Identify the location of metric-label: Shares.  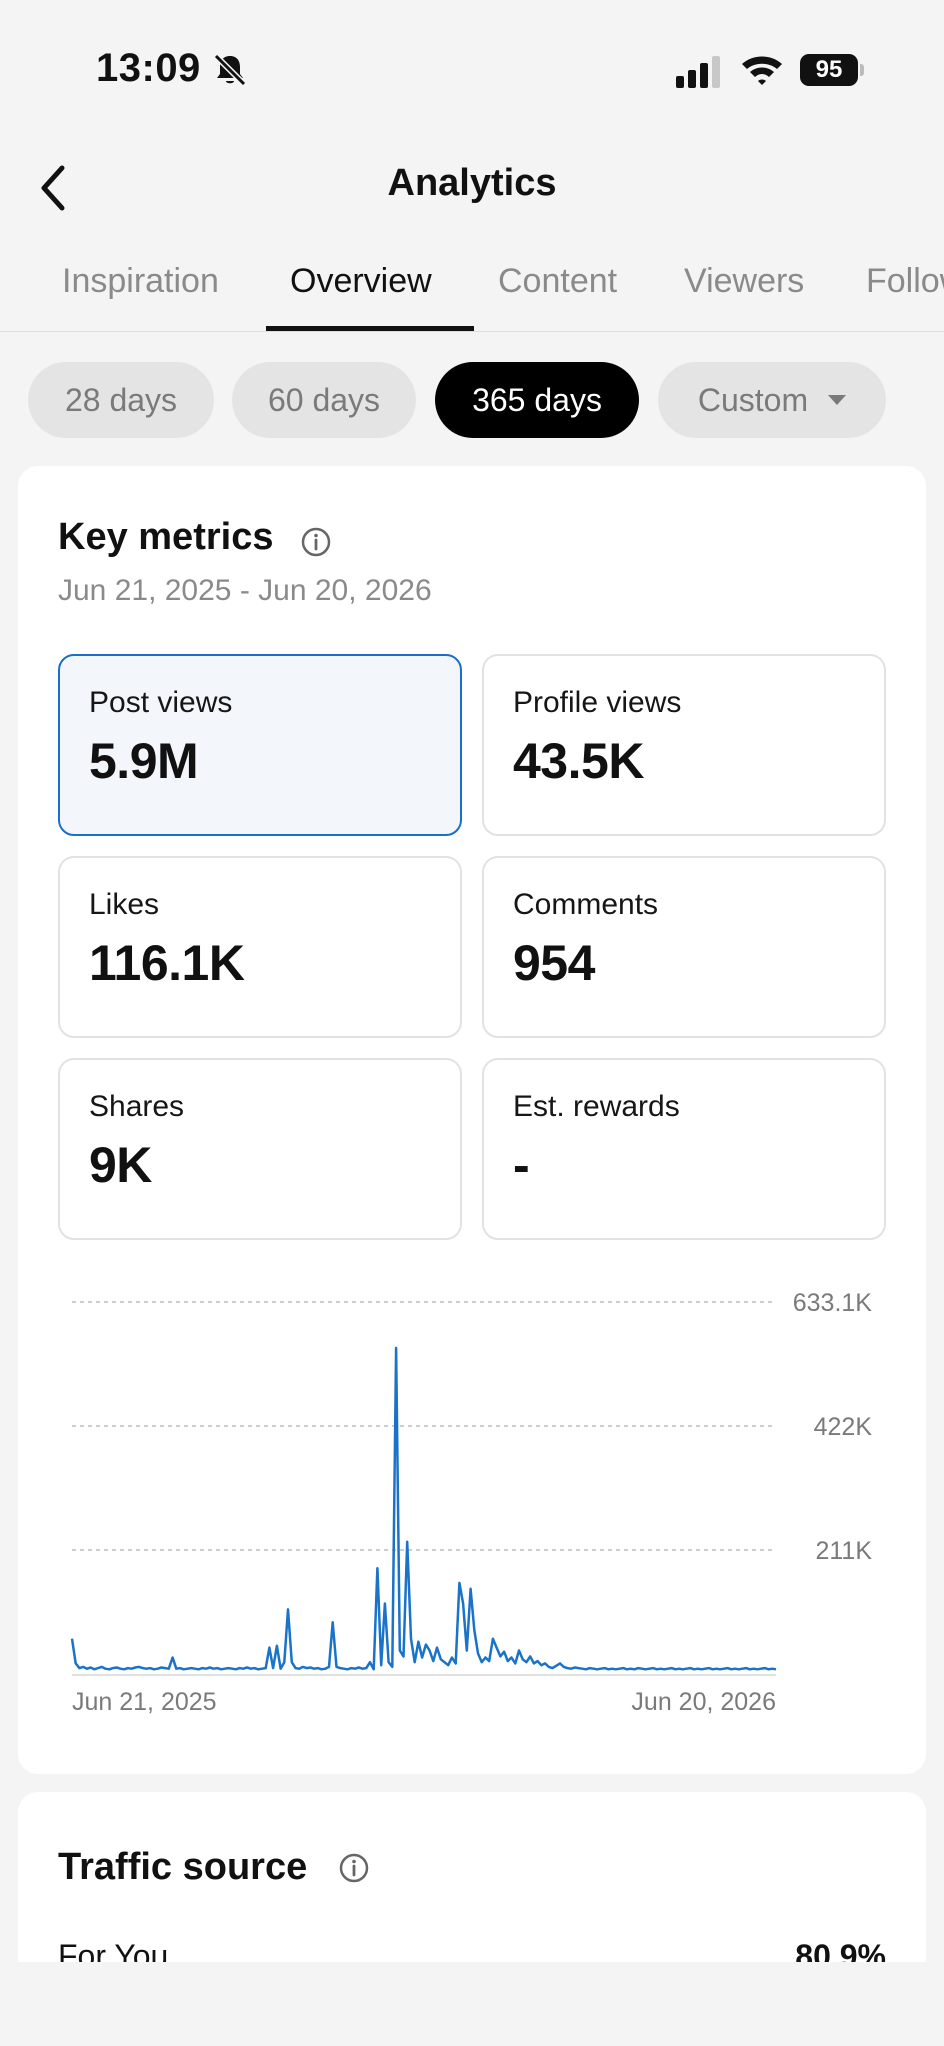
(137, 1106).